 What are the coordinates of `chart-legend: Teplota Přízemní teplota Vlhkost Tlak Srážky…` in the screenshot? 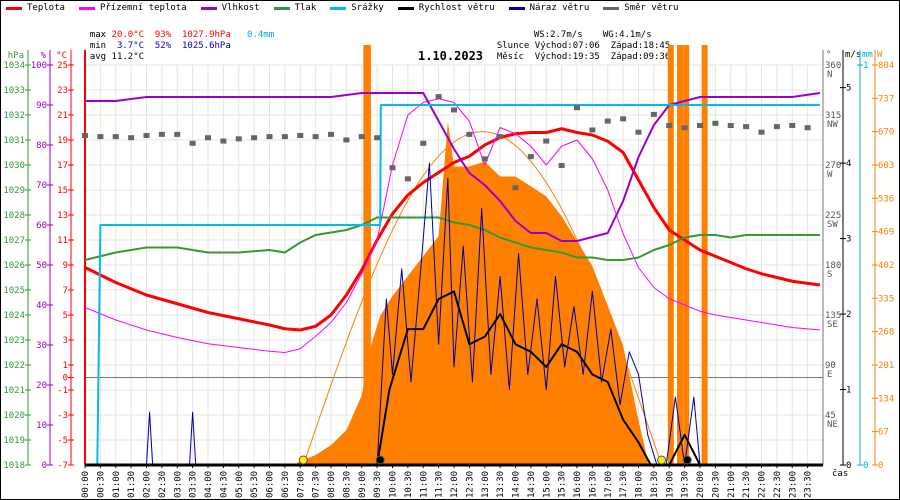 It's located at (349, 8).